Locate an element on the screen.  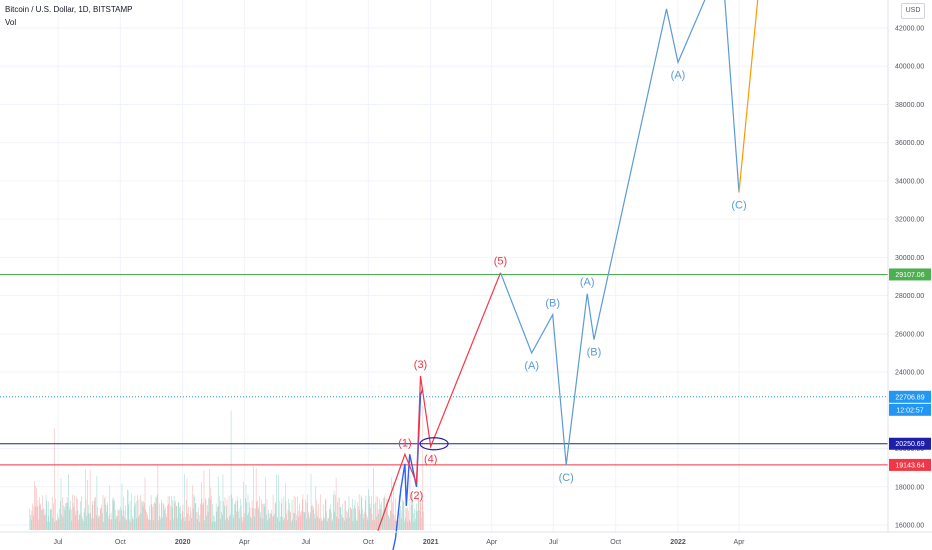
currency-button: USD is located at coordinates (913, 11).